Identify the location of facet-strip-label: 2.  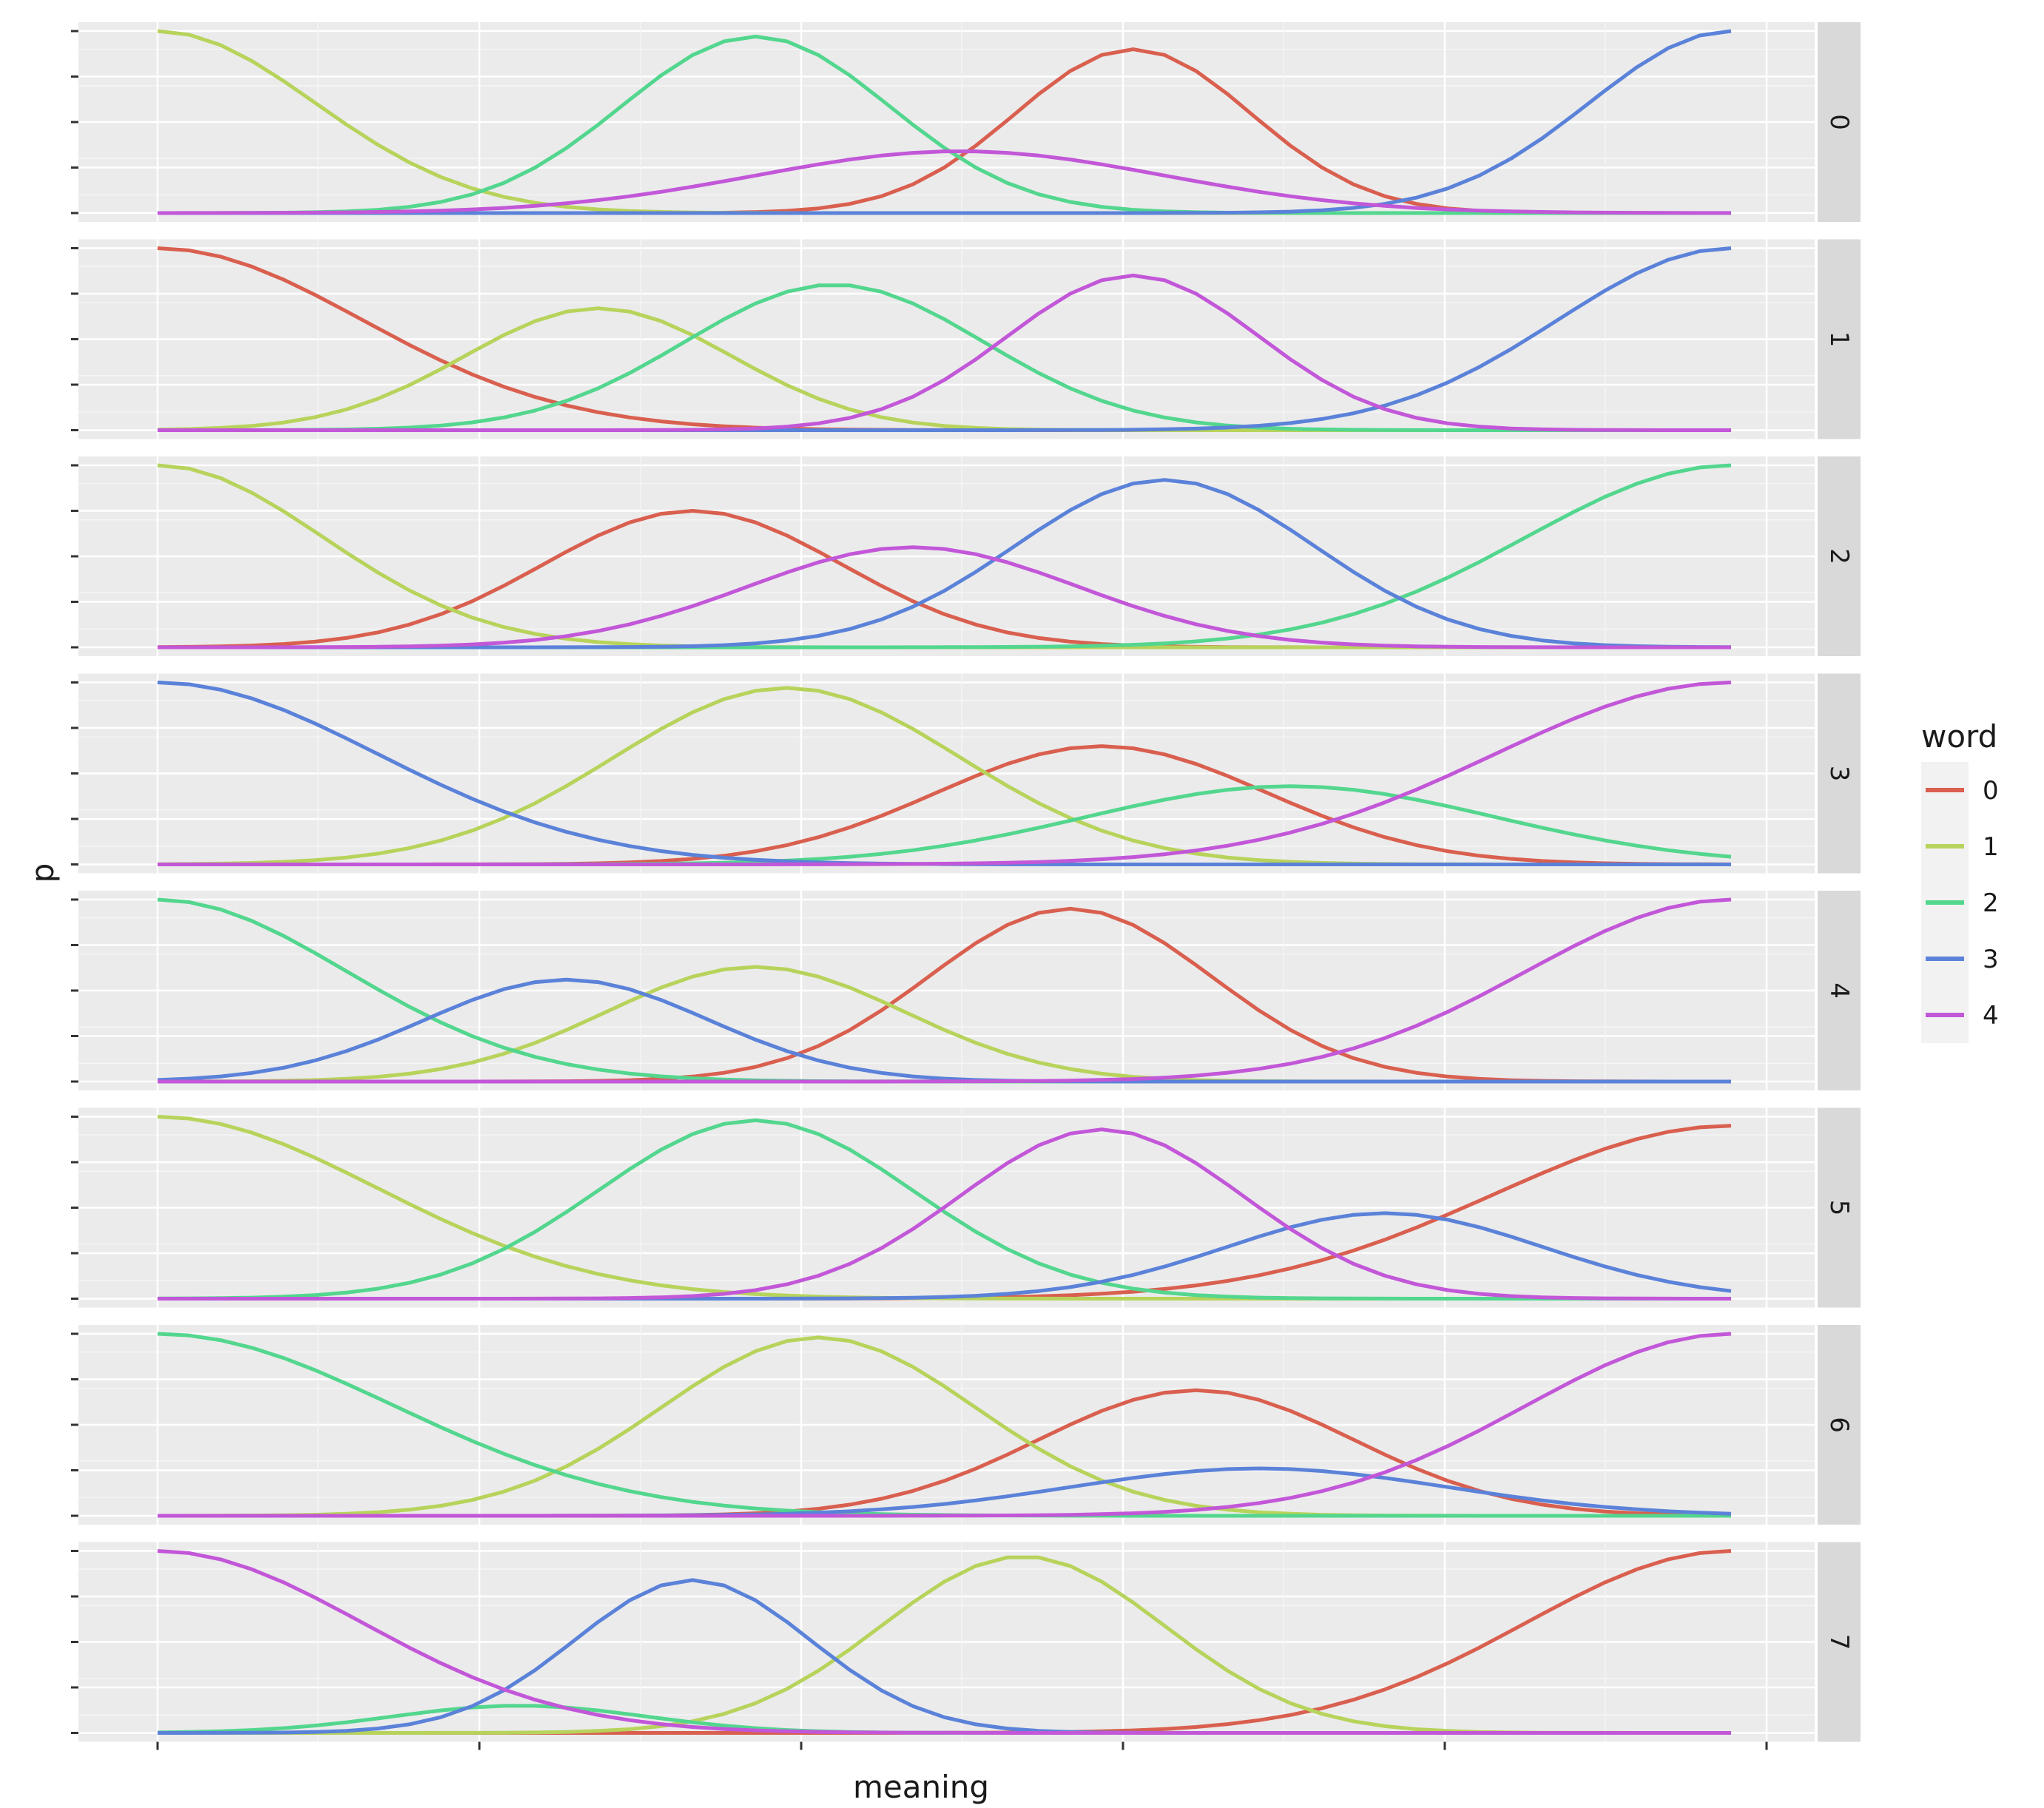
(1839, 556).